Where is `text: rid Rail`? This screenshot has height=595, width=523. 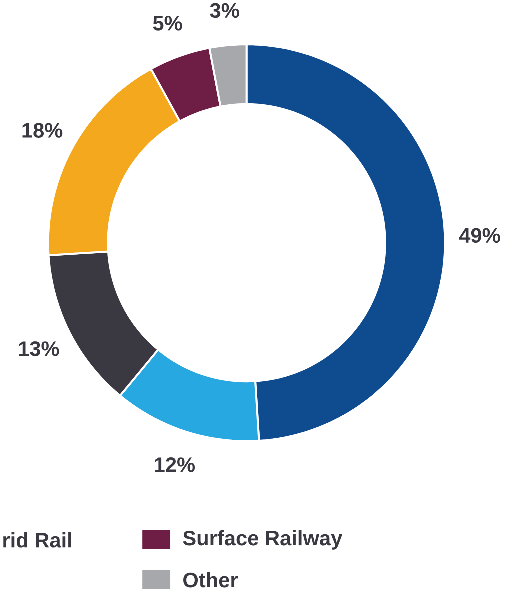 text: rid Rail is located at coordinates (37, 540).